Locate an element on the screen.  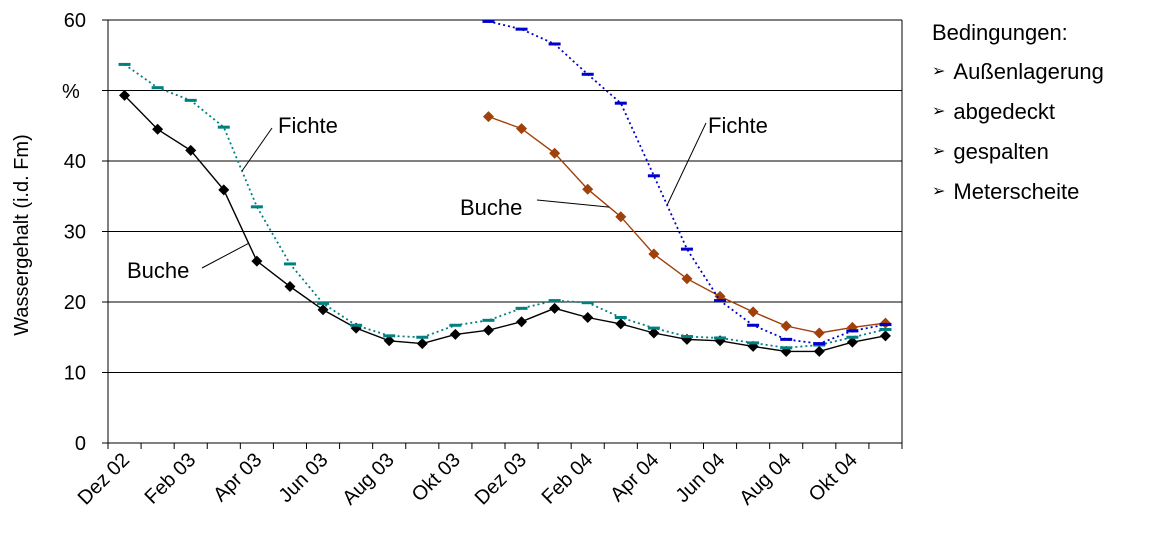
legend-item-label: abgedeckt is located at coordinates (1004, 111).